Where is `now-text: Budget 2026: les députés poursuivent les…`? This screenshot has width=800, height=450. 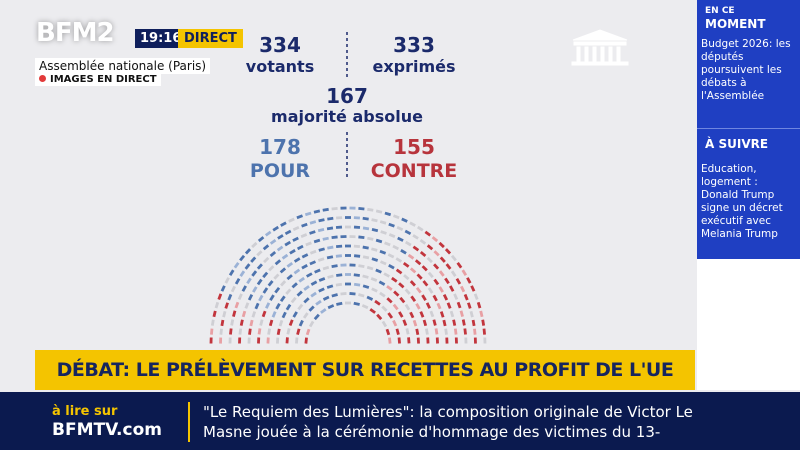
now-text: Budget 2026: les députés poursuivent les… is located at coordinates (746, 70).